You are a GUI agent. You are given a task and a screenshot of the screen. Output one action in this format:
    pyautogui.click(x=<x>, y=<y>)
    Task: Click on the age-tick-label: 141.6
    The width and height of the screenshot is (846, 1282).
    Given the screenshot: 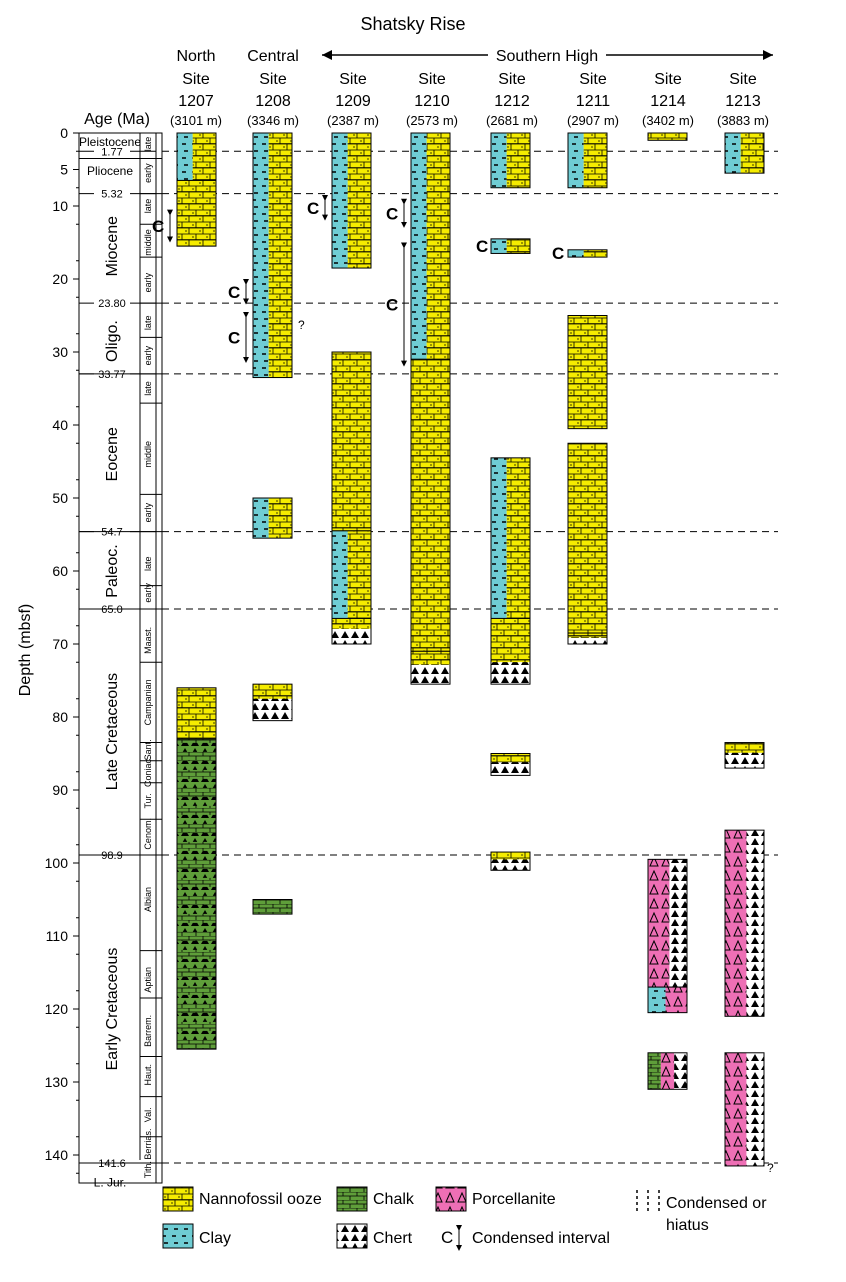 What is the action you would take?
    pyautogui.click(x=112, y=1164)
    